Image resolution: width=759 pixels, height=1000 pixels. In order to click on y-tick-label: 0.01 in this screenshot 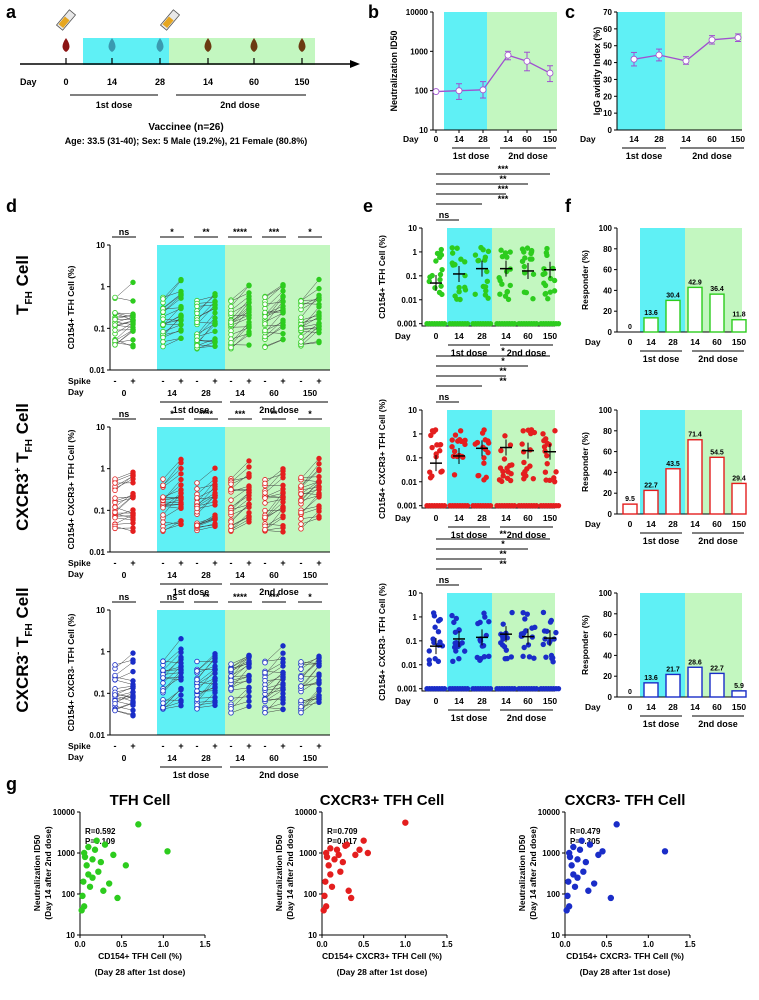, I will do `click(409, 300)`.